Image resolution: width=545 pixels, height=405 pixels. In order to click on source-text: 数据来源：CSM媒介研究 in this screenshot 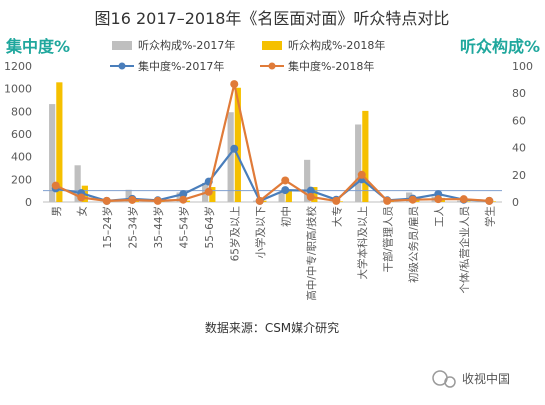, I will do `click(272, 327)`.